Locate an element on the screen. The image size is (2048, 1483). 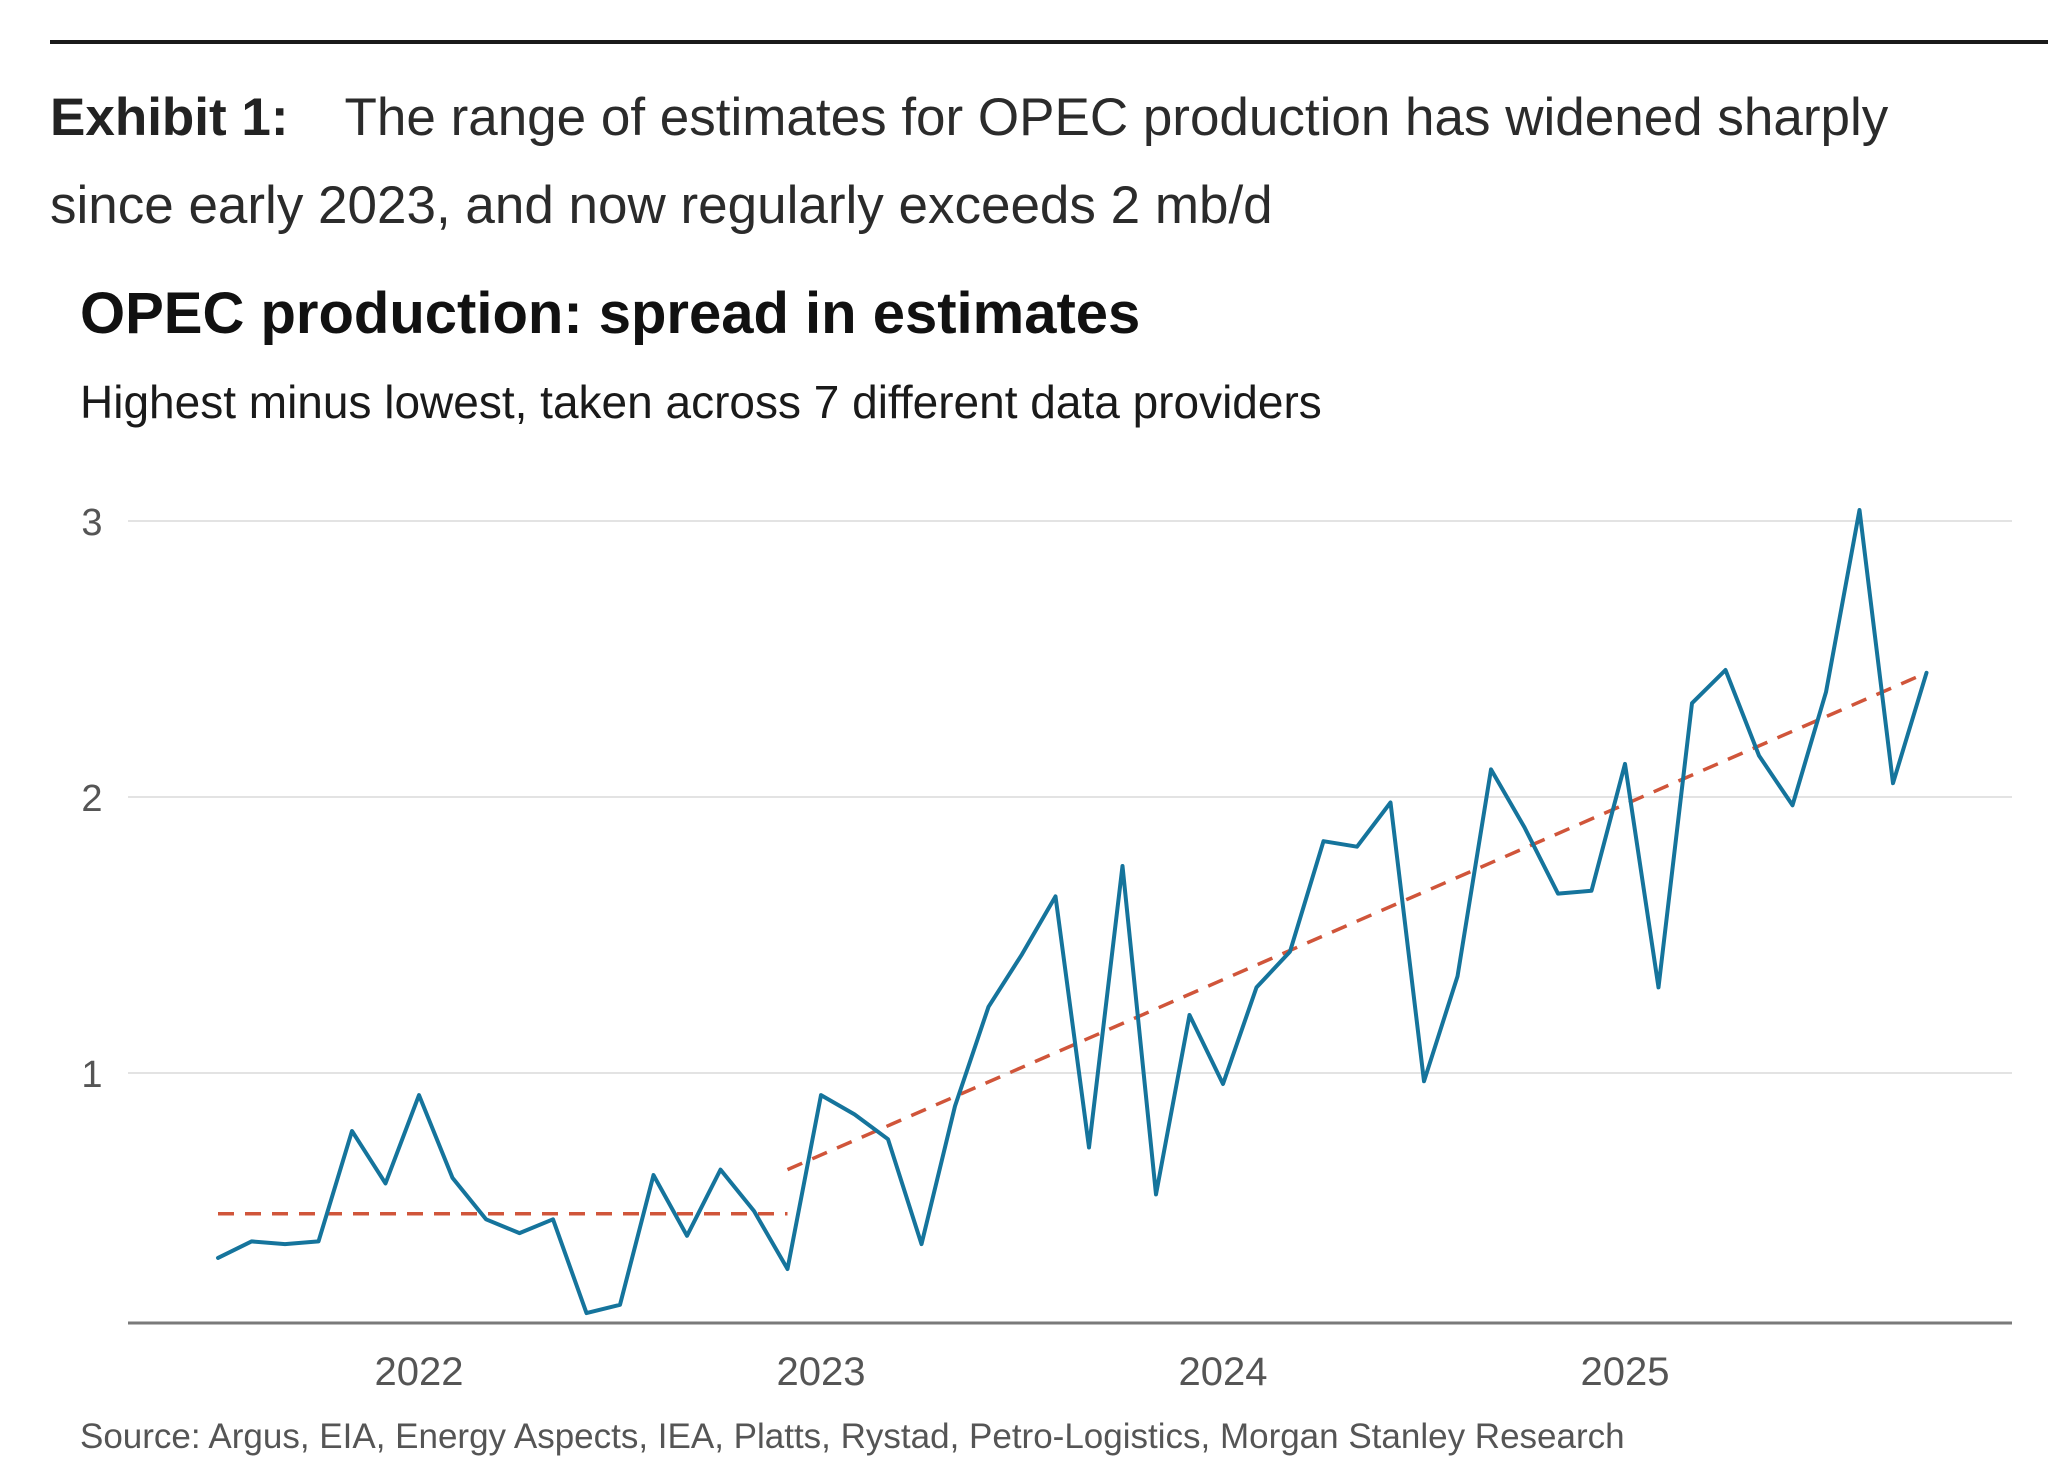
x-tick-label: 2023 is located at coordinates (821, 1372).